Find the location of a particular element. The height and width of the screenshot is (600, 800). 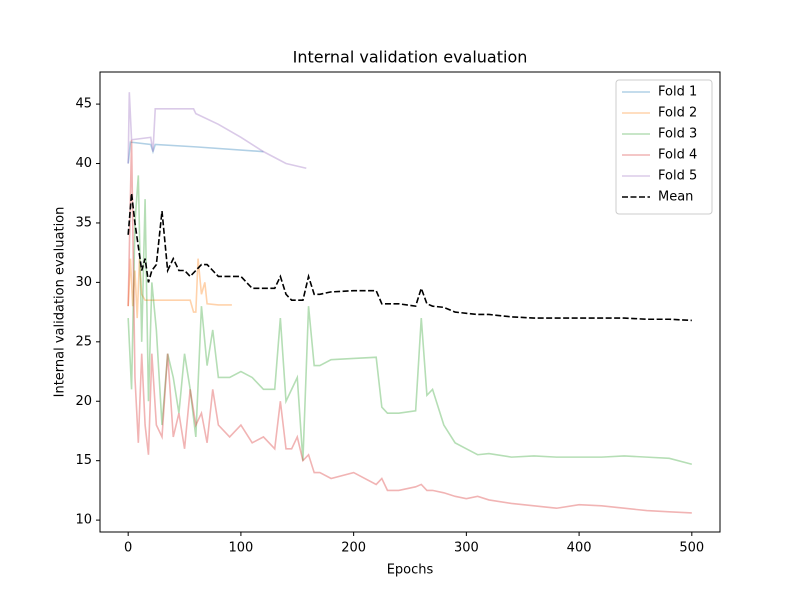

y-tick-label: 15 is located at coordinates (83, 460).